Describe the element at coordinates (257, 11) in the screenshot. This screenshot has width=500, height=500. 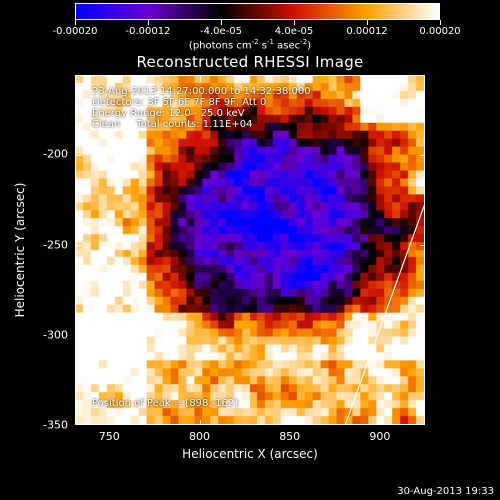
I see `colorbar` at that location.